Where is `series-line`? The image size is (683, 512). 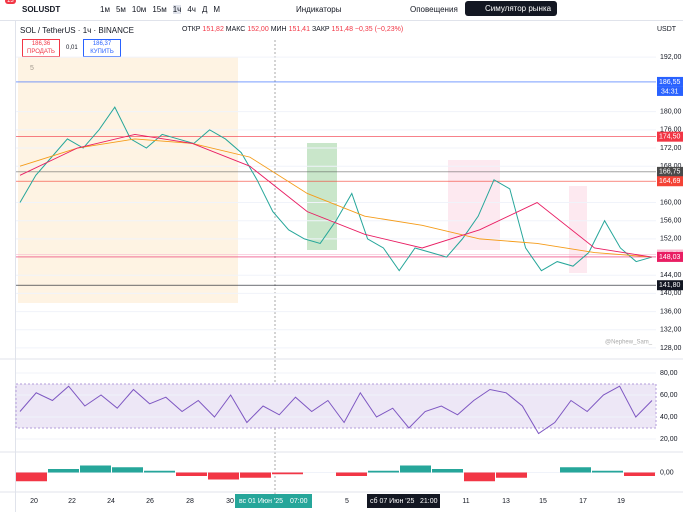
series-line is located at coordinates (336, 410).